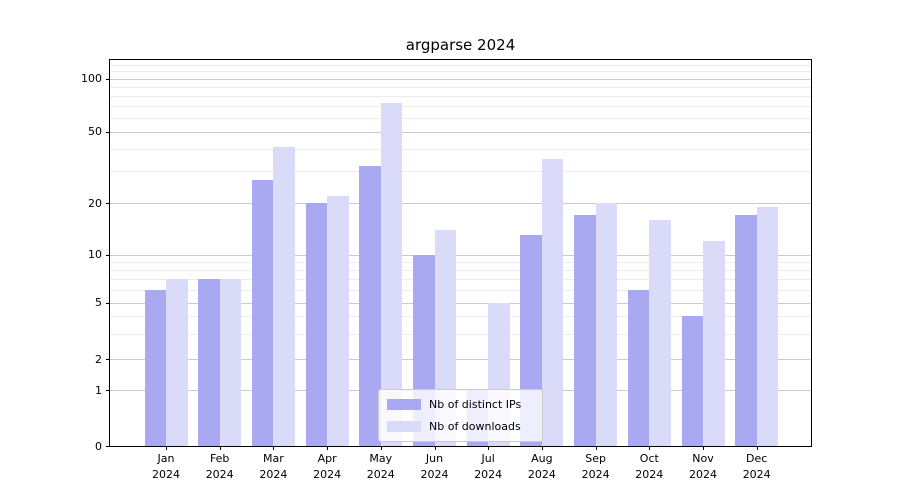  What do you see at coordinates (95, 203) in the screenshot?
I see `y-tick-label: 20` at bounding box center [95, 203].